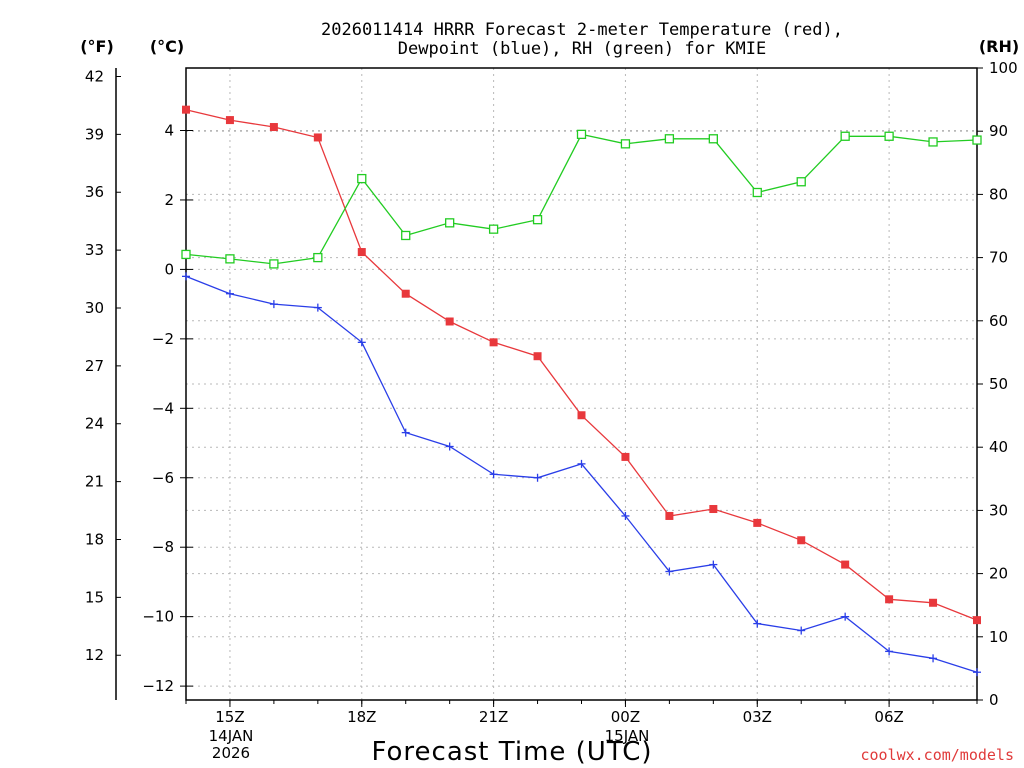 This screenshot has width=1024, height=768. Describe the element at coordinates (94, 134) in the screenshot. I see `fahrenheit-tick-label: 39` at that location.